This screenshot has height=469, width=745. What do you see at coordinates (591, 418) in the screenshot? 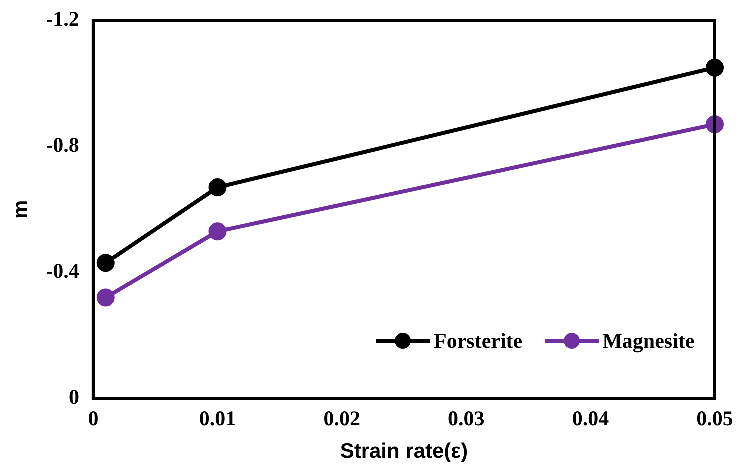
I see `x-tick-label: 0.04` at bounding box center [591, 418].